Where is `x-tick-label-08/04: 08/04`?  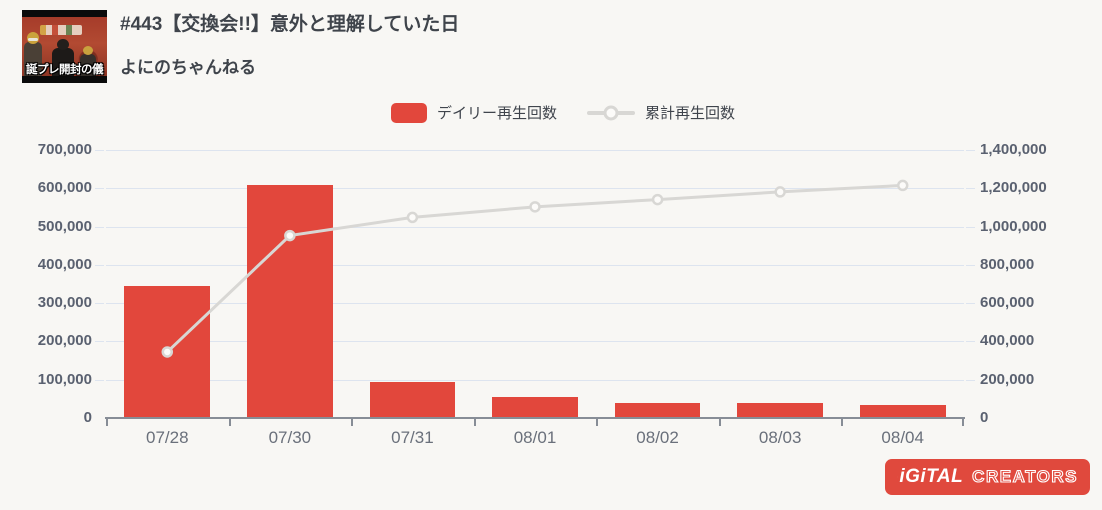 x-tick-label-08/04: 08/04 is located at coordinates (902, 437).